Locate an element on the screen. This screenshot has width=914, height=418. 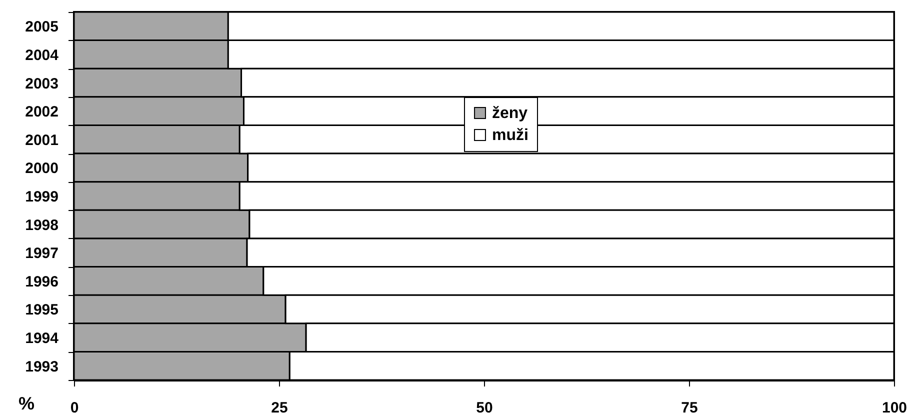
x-tick-label: 50 is located at coordinates (484, 408).